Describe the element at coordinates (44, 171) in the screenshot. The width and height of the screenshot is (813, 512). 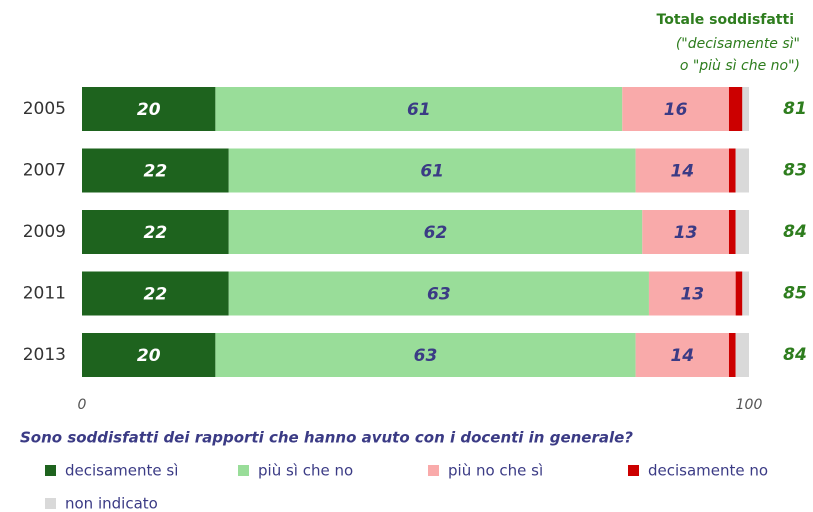
I see `y-tick-label: 2007` at that location.